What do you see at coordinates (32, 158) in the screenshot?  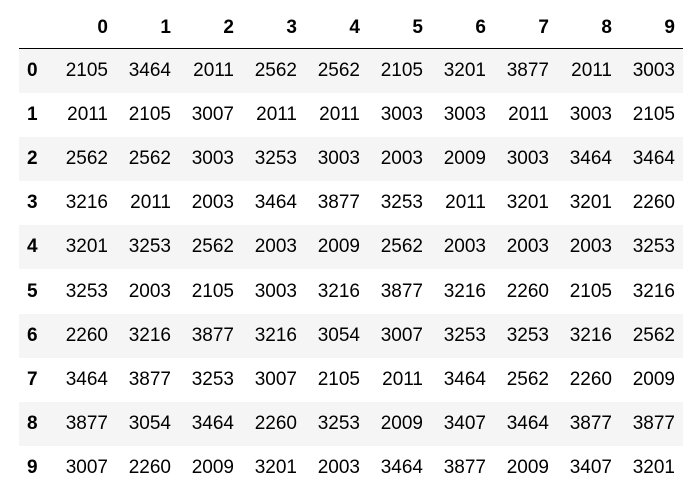 I see `row-index-label: 2` at bounding box center [32, 158].